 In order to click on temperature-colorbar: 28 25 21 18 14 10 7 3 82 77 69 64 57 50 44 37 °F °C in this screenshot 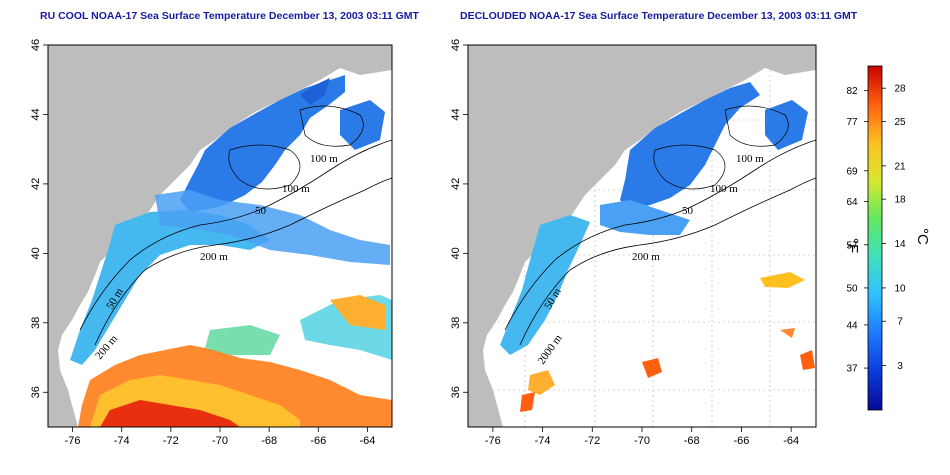, I will do `click(887, 238)`.